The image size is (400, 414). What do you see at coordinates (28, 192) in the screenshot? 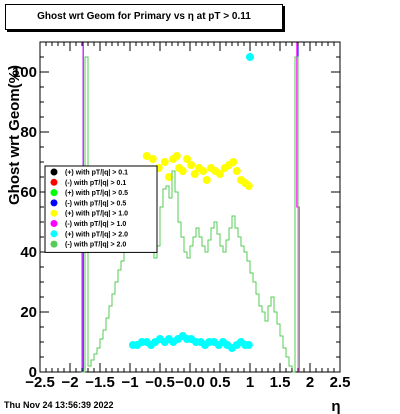
I see `y-tick-label-3: 60` at bounding box center [28, 192].